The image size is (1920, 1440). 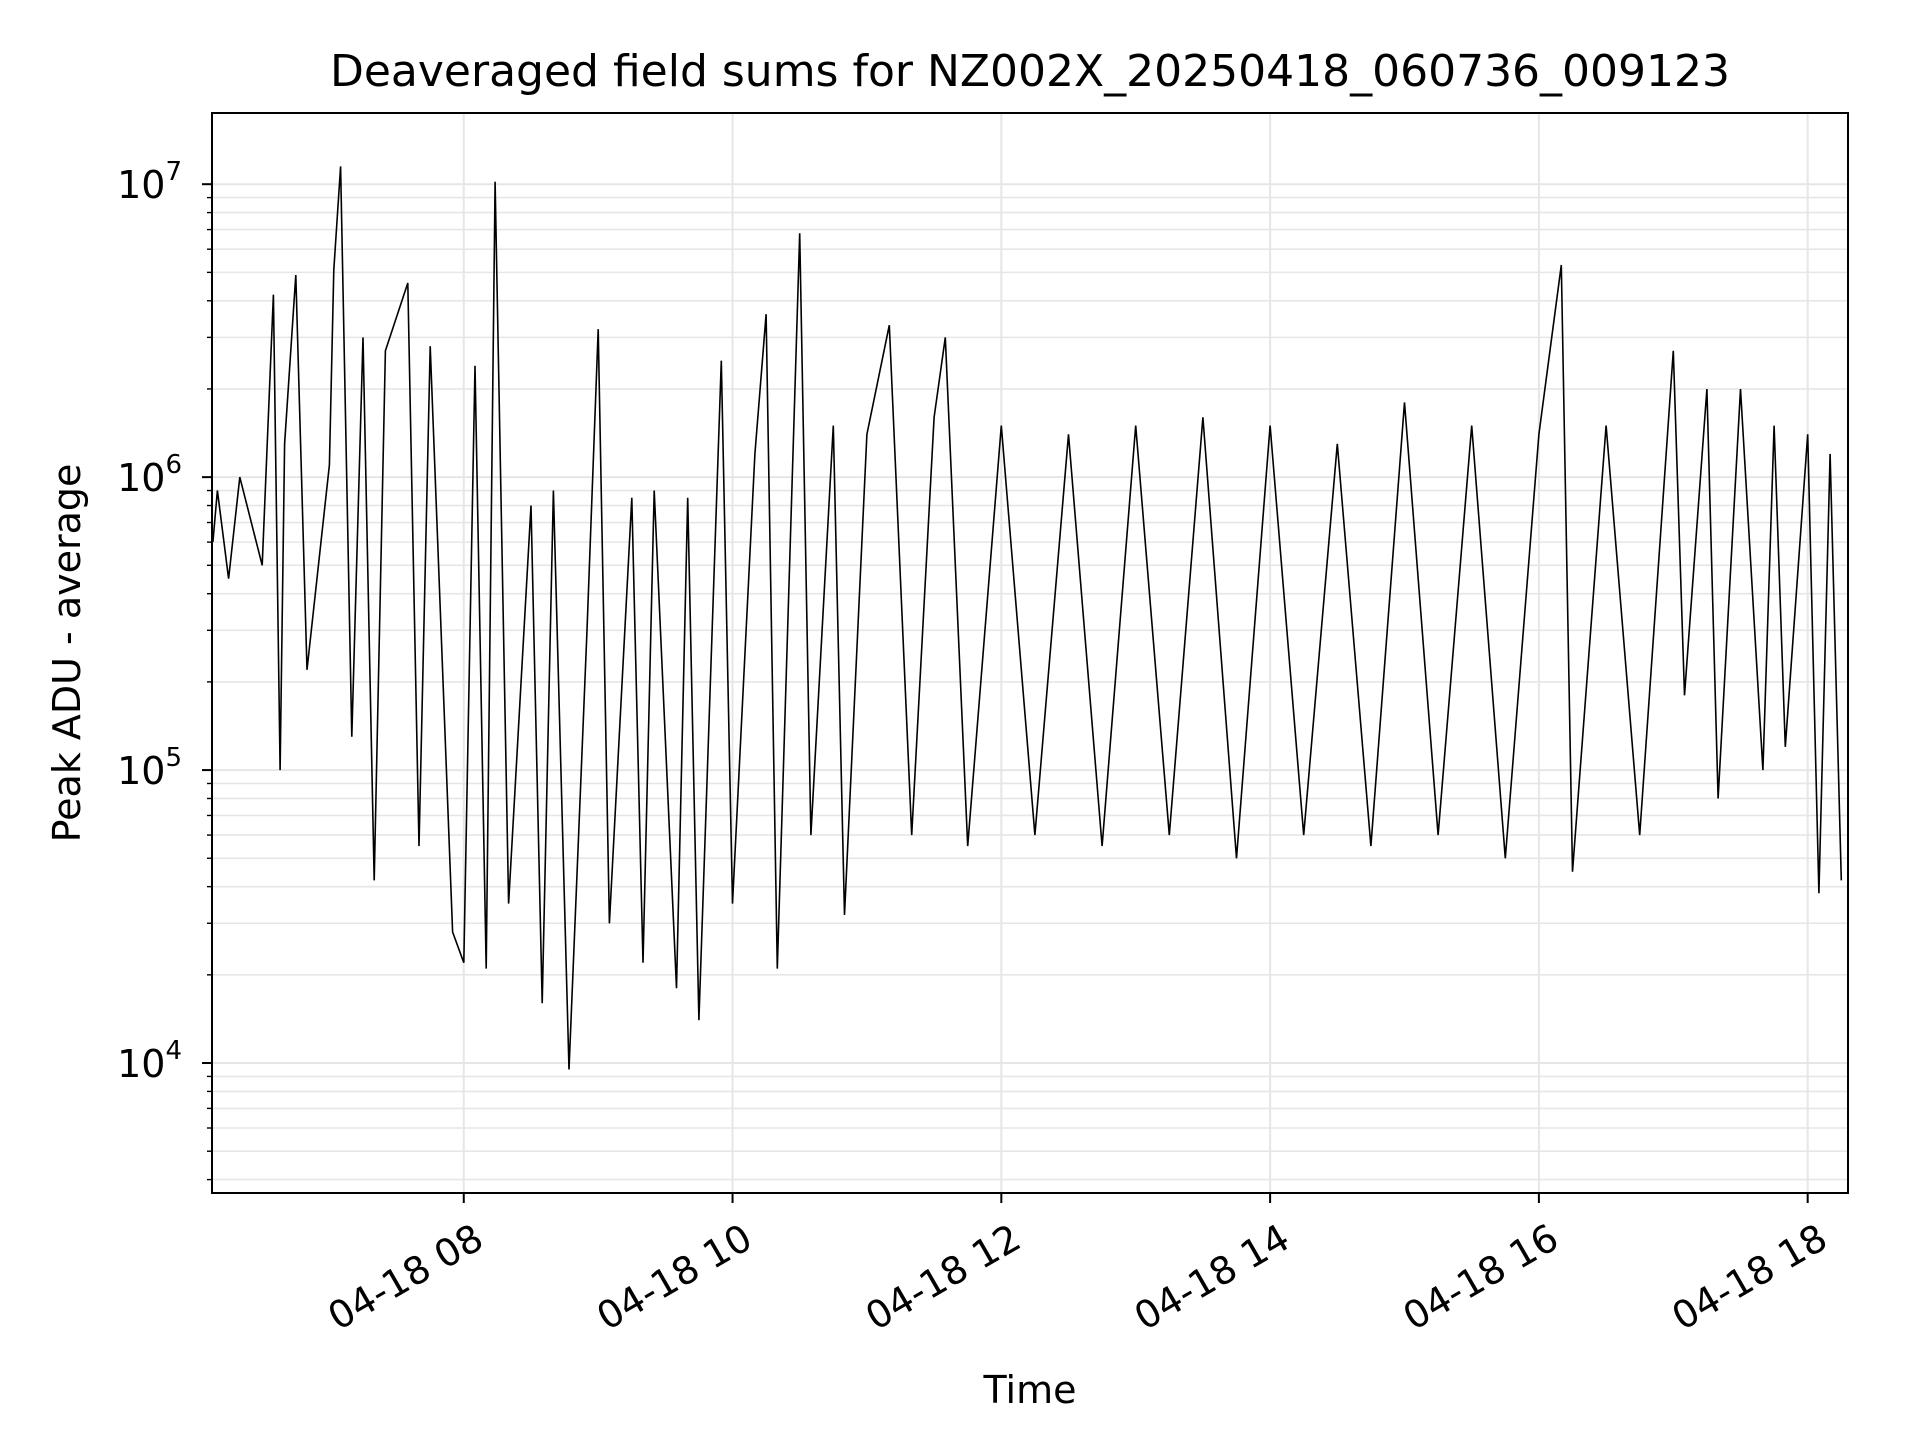 What do you see at coordinates (173, 172) in the screenshot?
I see `y-tick-exponent: 7` at bounding box center [173, 172].